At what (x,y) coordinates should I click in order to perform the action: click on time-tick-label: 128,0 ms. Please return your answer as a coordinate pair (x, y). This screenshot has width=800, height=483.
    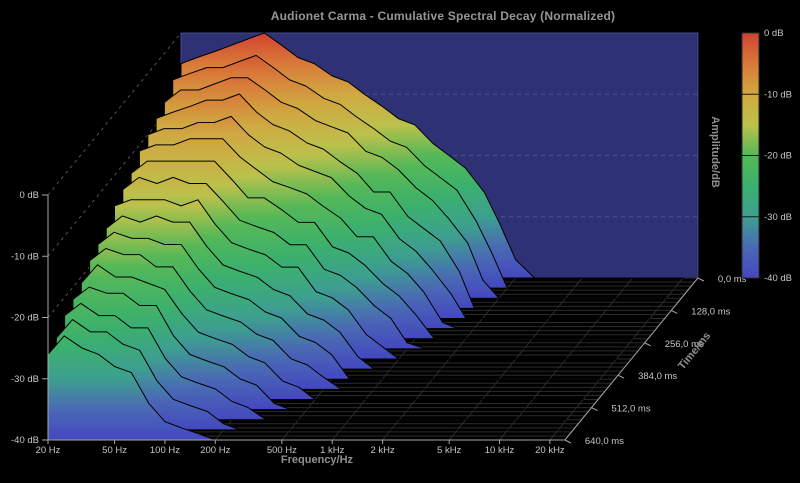
    Looking at the image, I should click on (710, 311).